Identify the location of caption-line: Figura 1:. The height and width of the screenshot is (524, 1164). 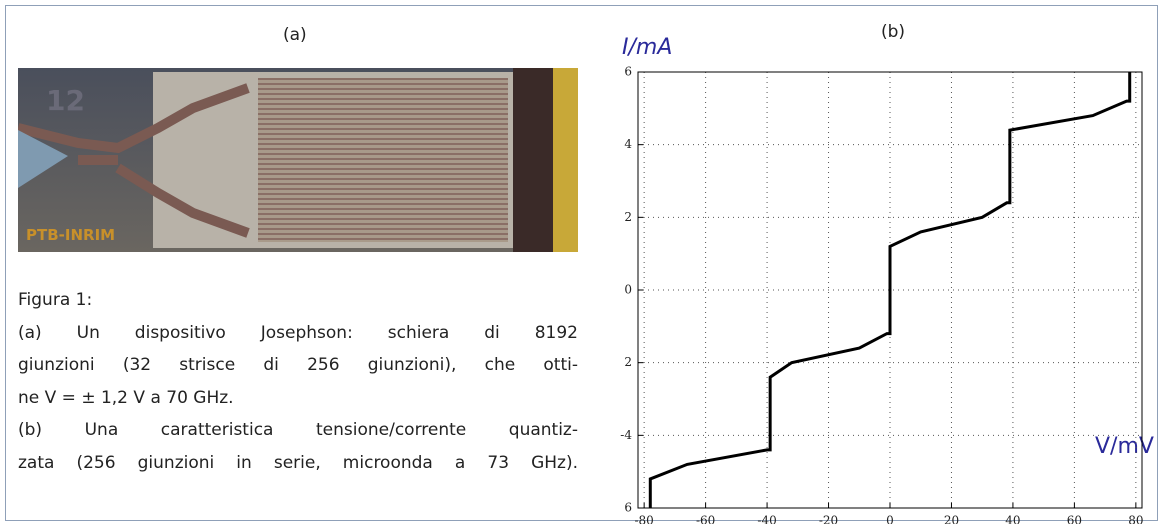
(55, 300).